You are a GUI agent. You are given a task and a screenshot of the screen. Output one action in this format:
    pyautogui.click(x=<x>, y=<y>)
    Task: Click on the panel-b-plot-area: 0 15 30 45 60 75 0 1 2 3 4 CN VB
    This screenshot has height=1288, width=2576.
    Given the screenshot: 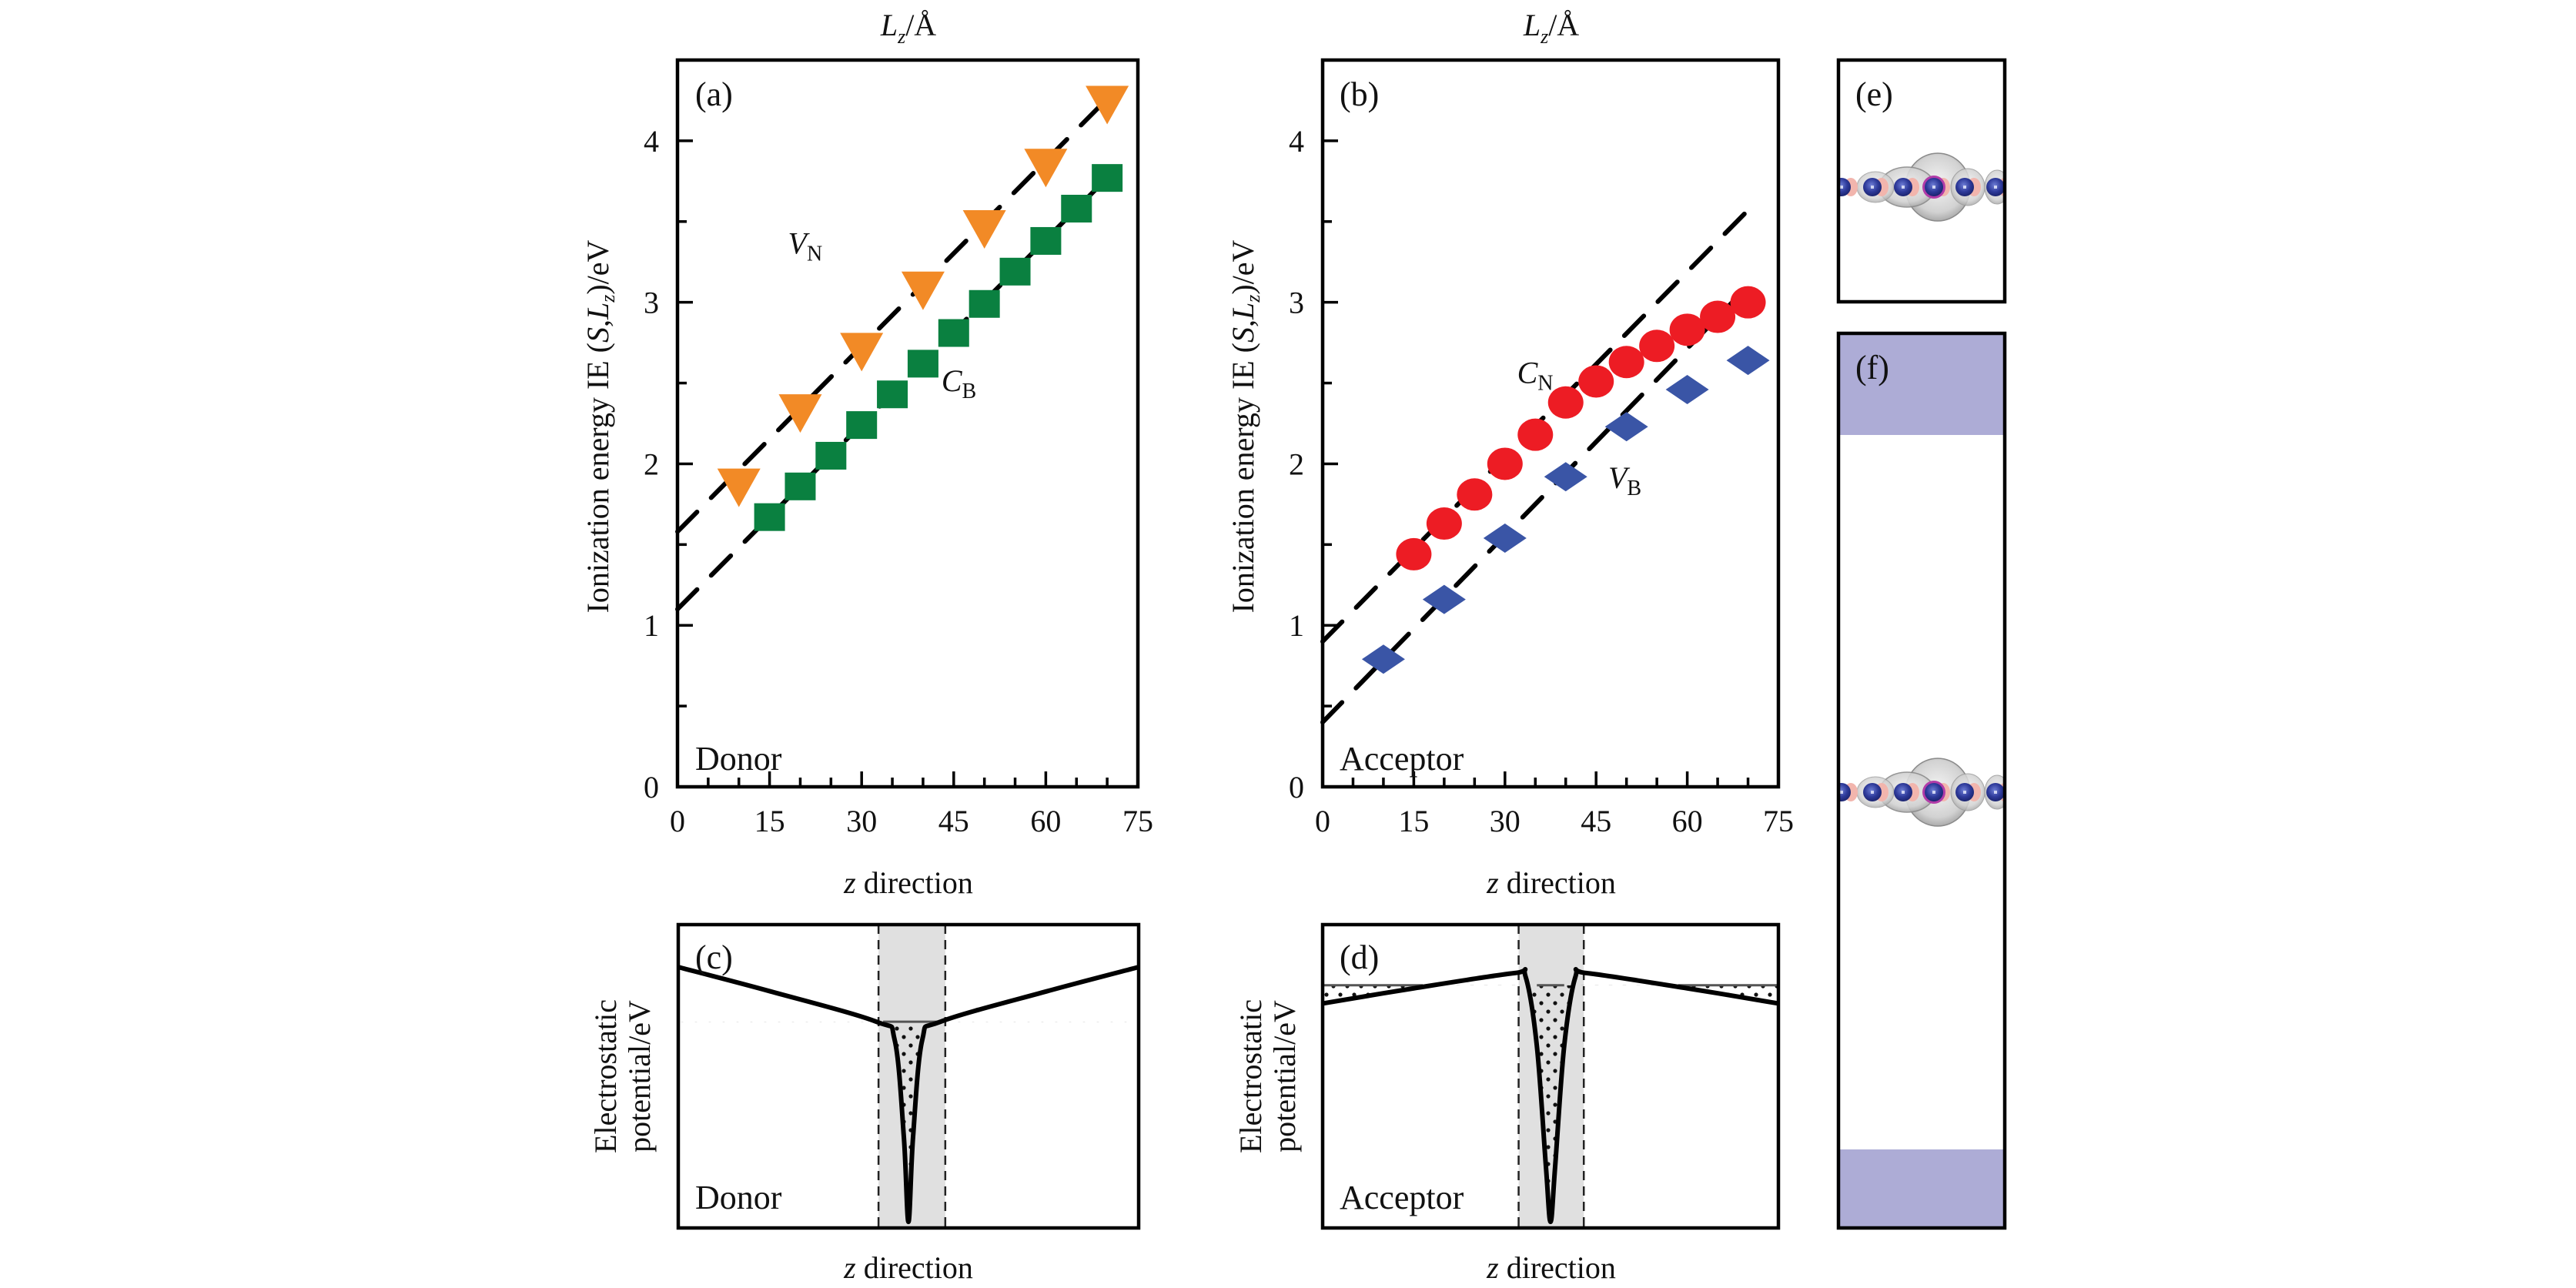 What is the action you would take?
    pyautogui.click(x=1541, y=448)
    